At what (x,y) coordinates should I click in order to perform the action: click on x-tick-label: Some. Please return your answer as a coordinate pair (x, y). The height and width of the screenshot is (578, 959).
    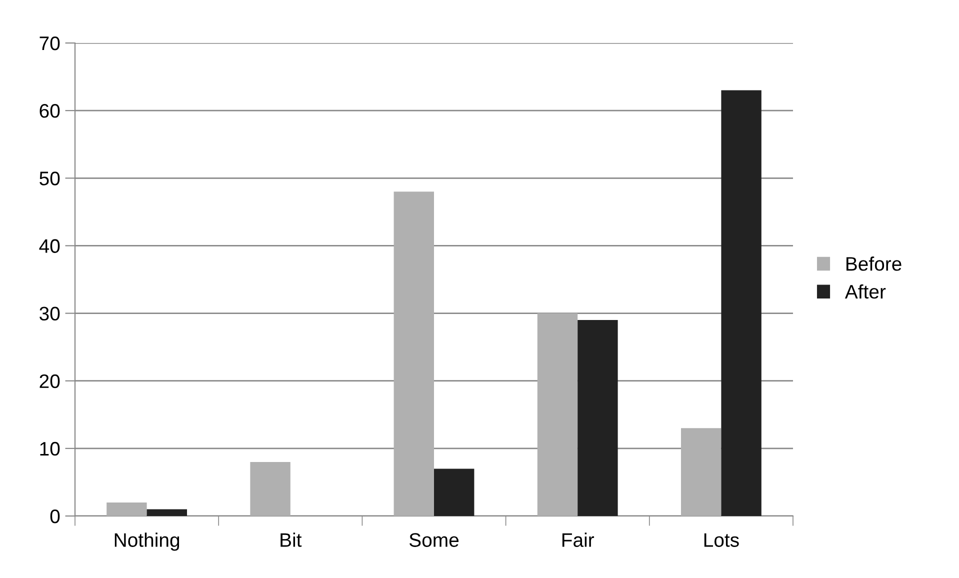
    Looking at the image, I should click on (434, 540).